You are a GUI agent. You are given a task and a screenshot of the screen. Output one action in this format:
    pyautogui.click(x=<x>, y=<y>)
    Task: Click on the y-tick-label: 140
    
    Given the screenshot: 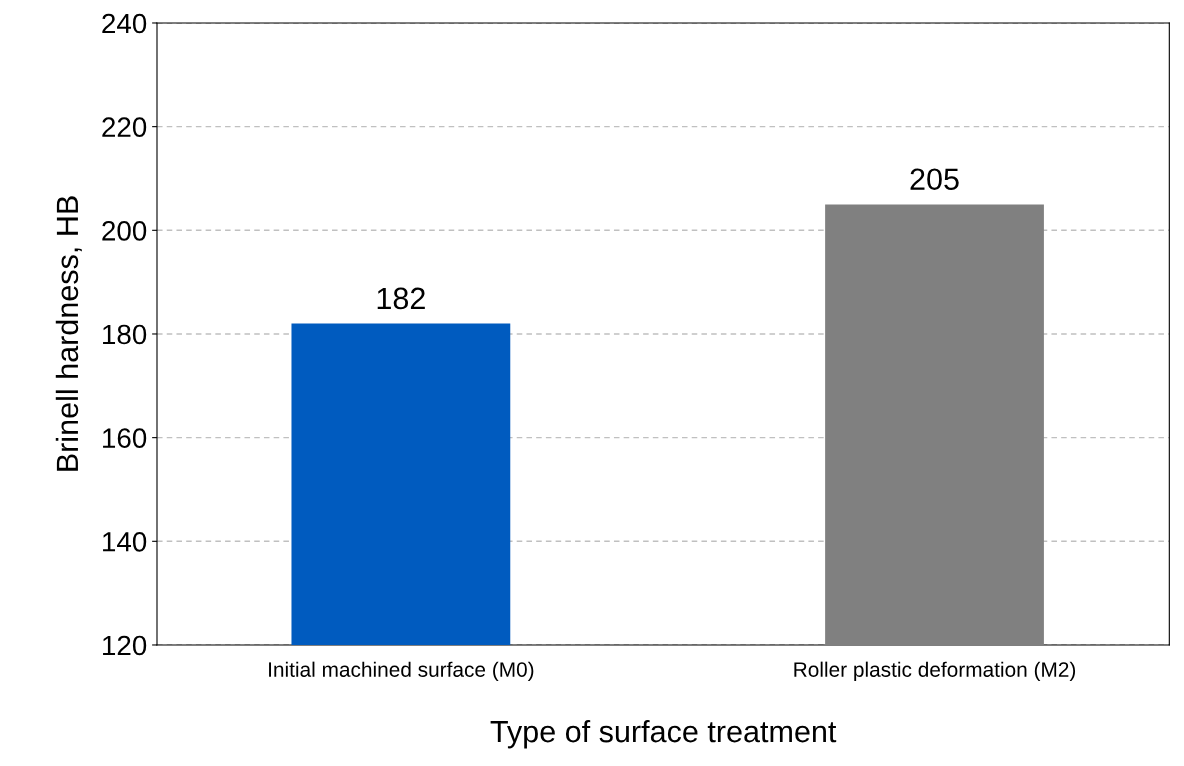 What is the action you would take?
    pyautogui.click(x=125, y=541)
    